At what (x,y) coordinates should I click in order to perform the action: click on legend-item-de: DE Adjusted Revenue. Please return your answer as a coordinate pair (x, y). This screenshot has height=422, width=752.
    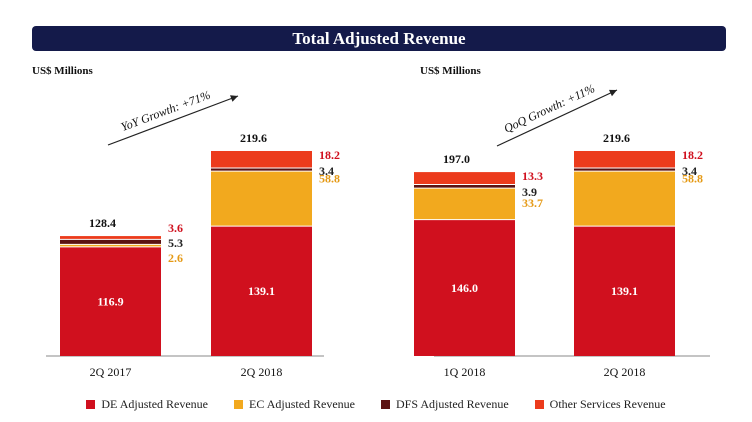
    Looking at the image, I should click on (147, 404).